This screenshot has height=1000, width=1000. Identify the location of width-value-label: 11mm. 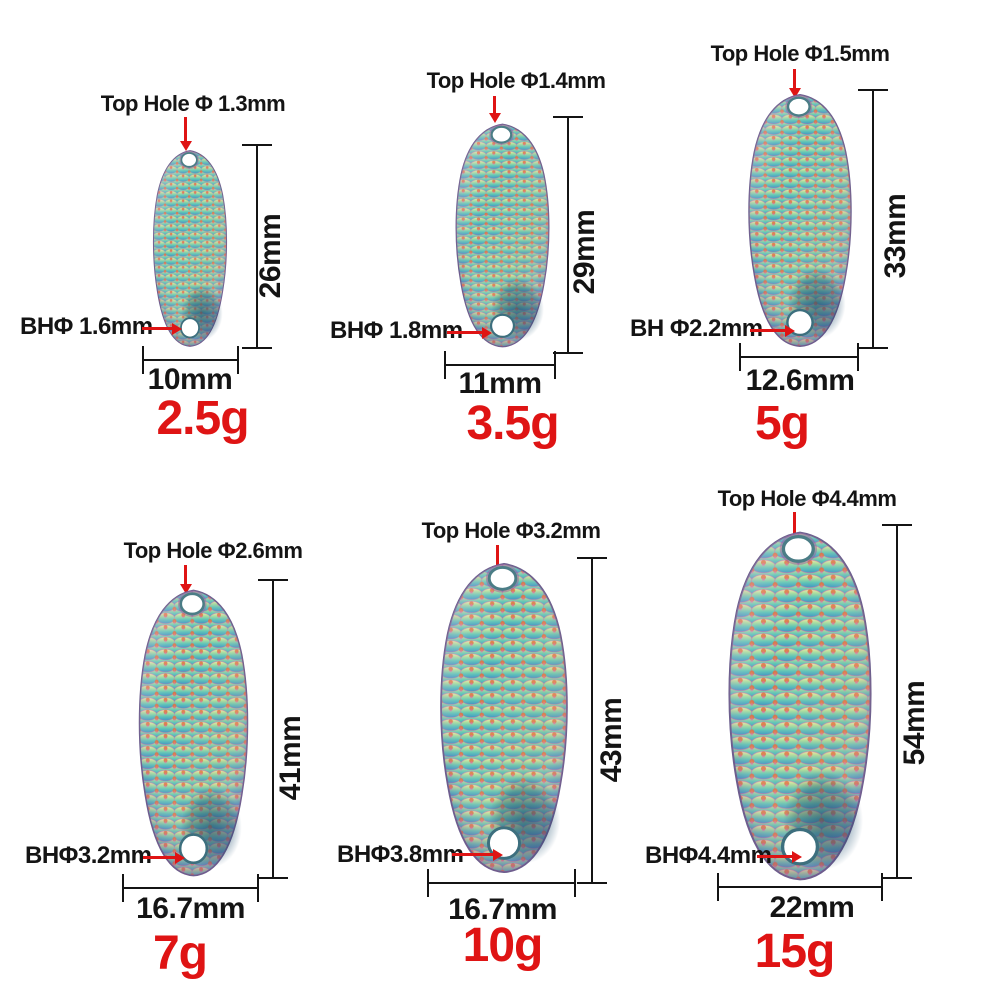
(500, 383).